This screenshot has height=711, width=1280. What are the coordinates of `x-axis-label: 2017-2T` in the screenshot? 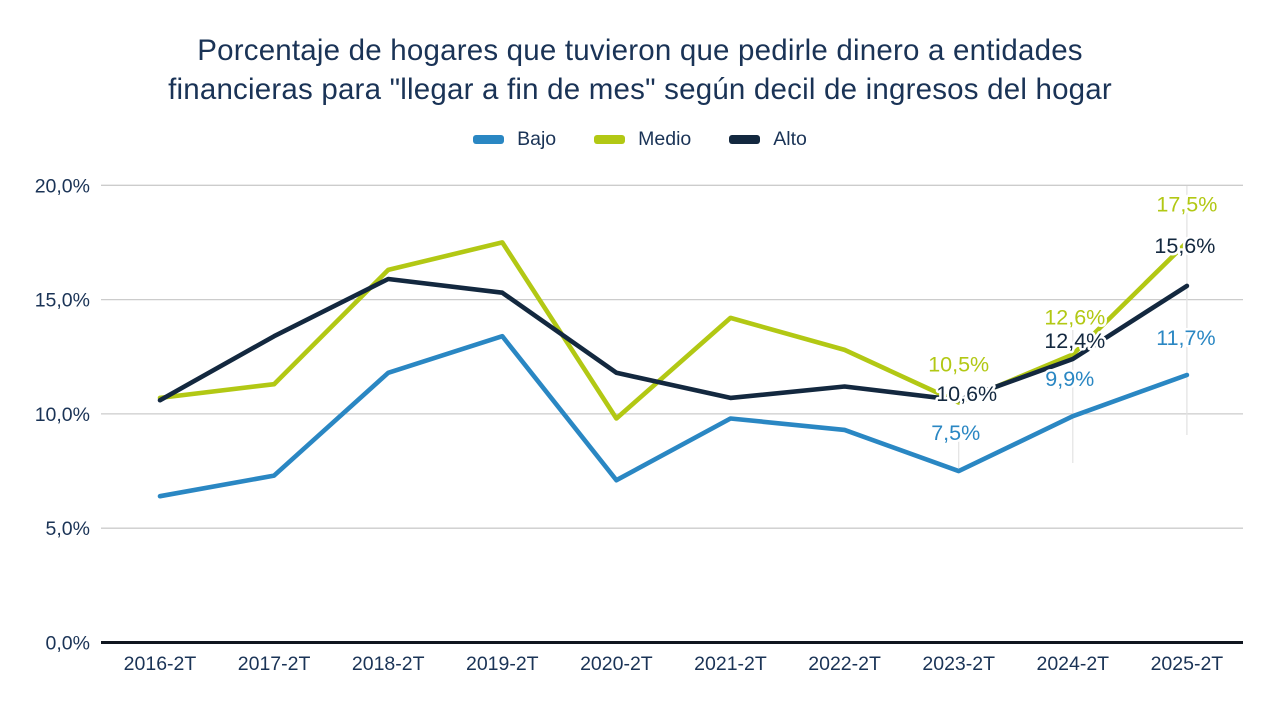 It's located at (274, 664).